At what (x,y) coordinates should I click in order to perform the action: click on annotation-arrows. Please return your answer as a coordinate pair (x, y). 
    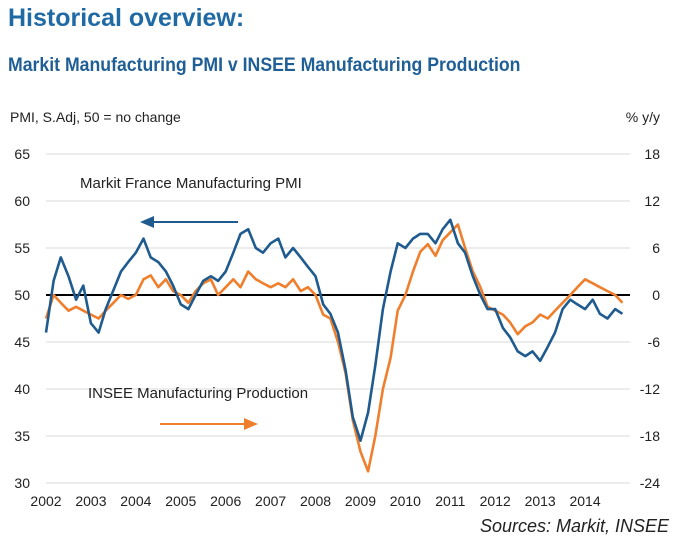
    Looking at the image, I should click on (199, 323).